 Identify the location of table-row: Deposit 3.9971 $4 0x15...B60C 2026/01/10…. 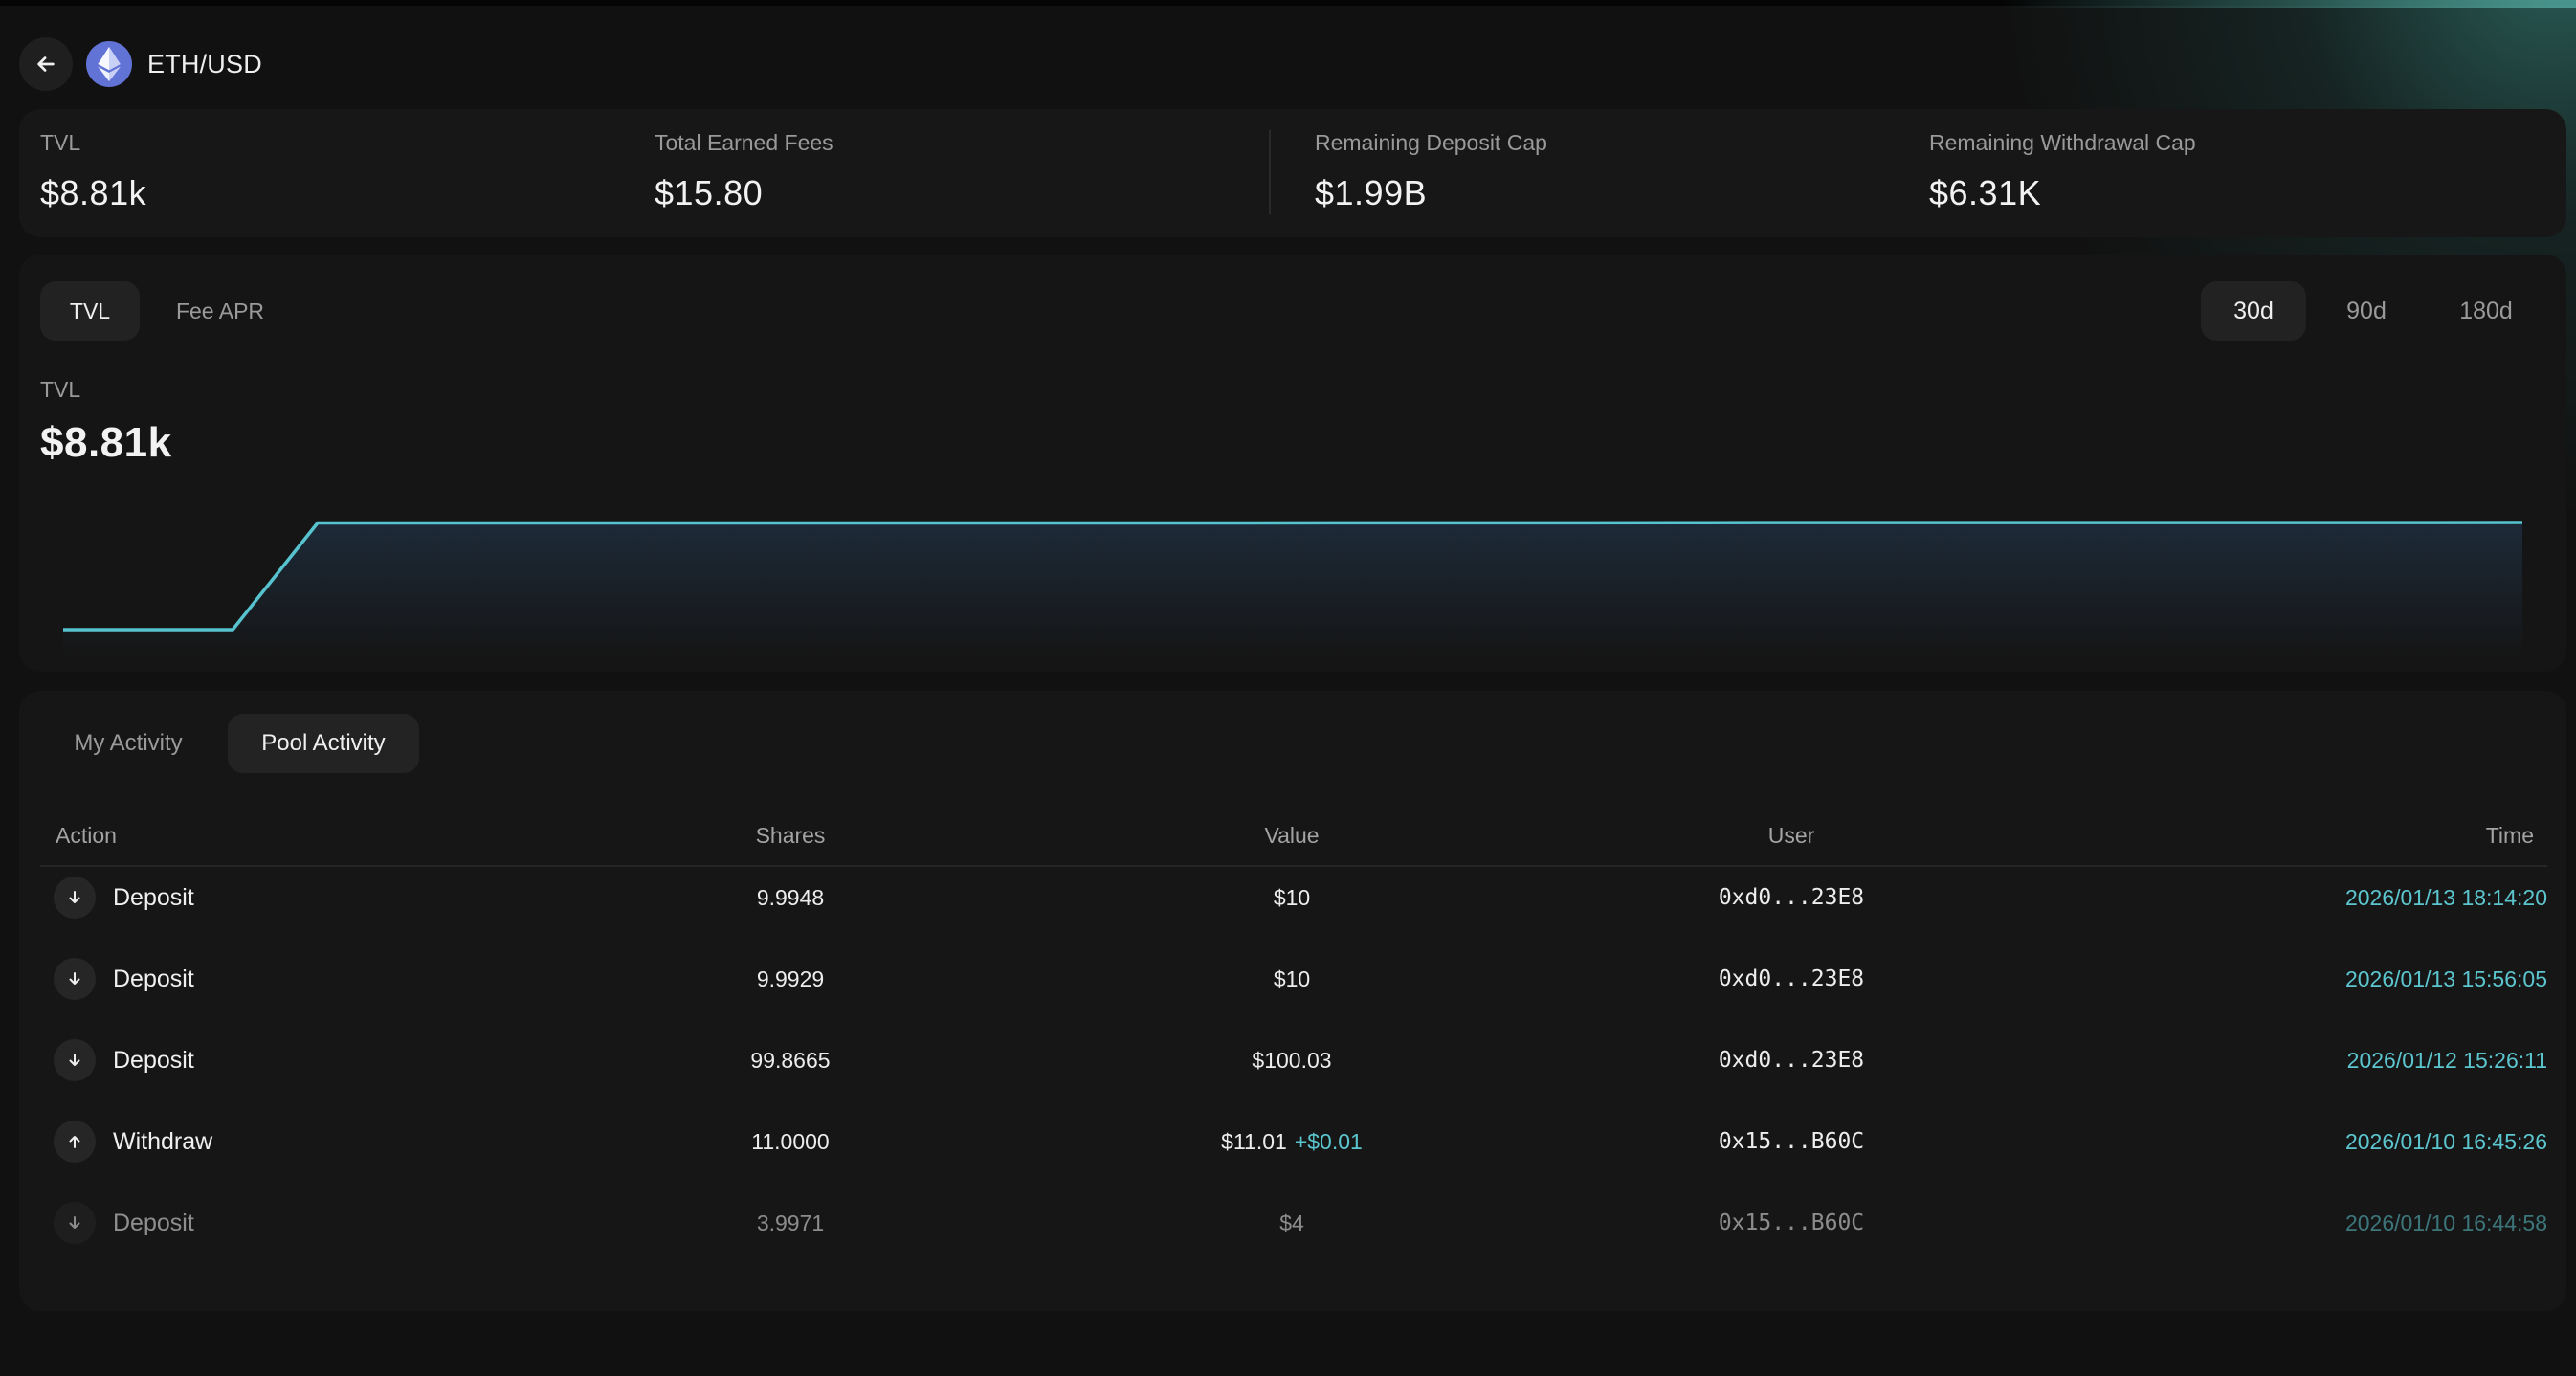
(1293, 1233).